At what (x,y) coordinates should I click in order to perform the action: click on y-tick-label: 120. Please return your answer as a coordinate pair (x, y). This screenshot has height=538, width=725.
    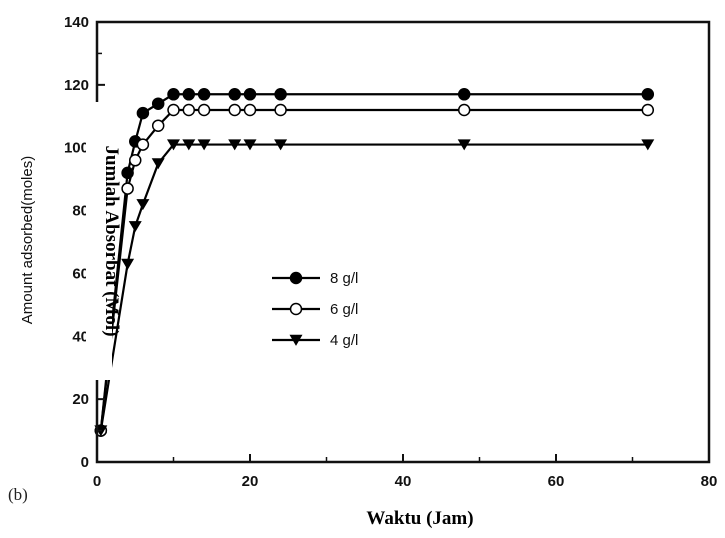
    Looking at the image, I should click on (76, 85).